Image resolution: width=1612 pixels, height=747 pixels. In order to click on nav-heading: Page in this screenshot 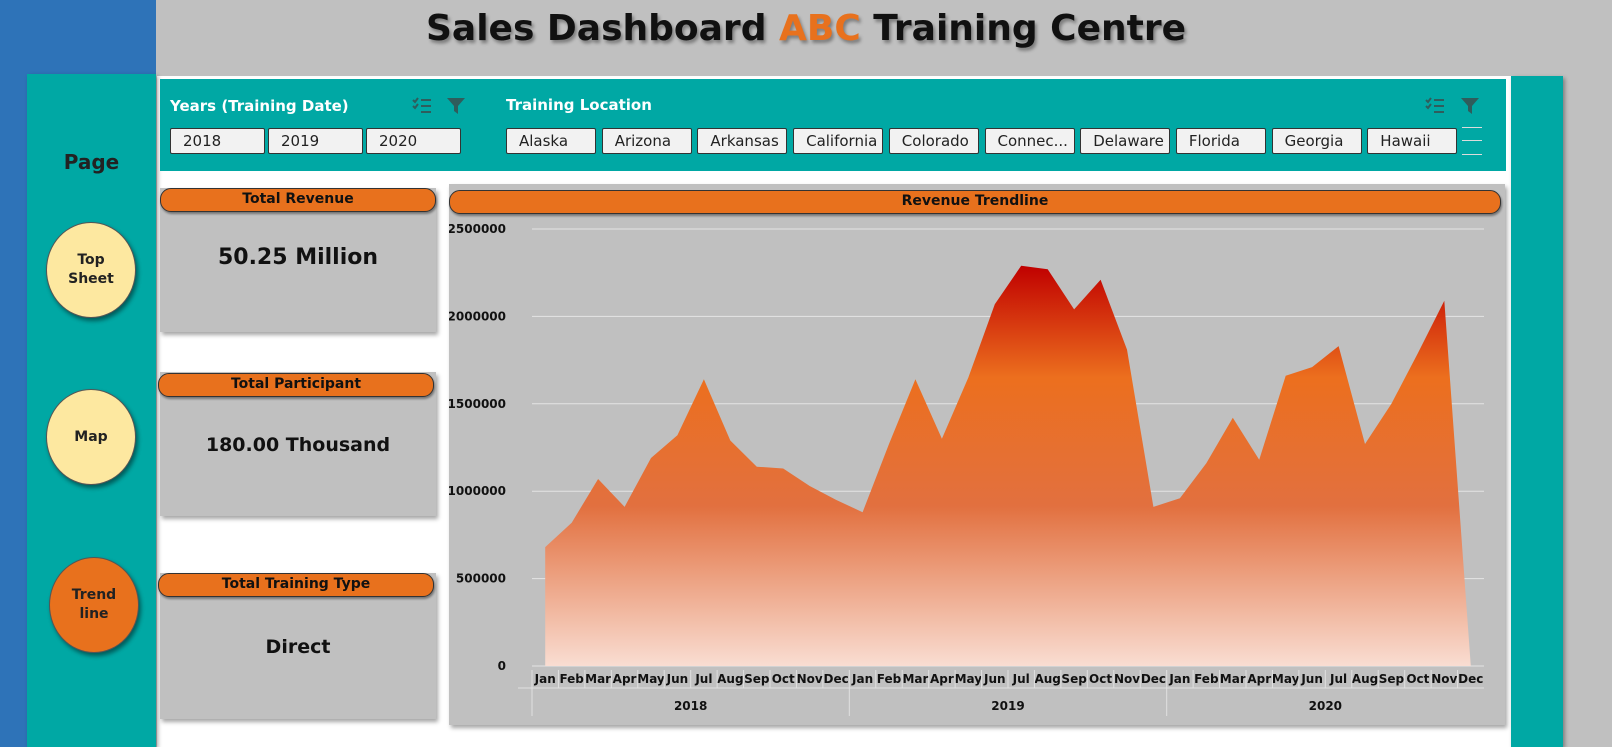, I will do `click(91, 162)`.